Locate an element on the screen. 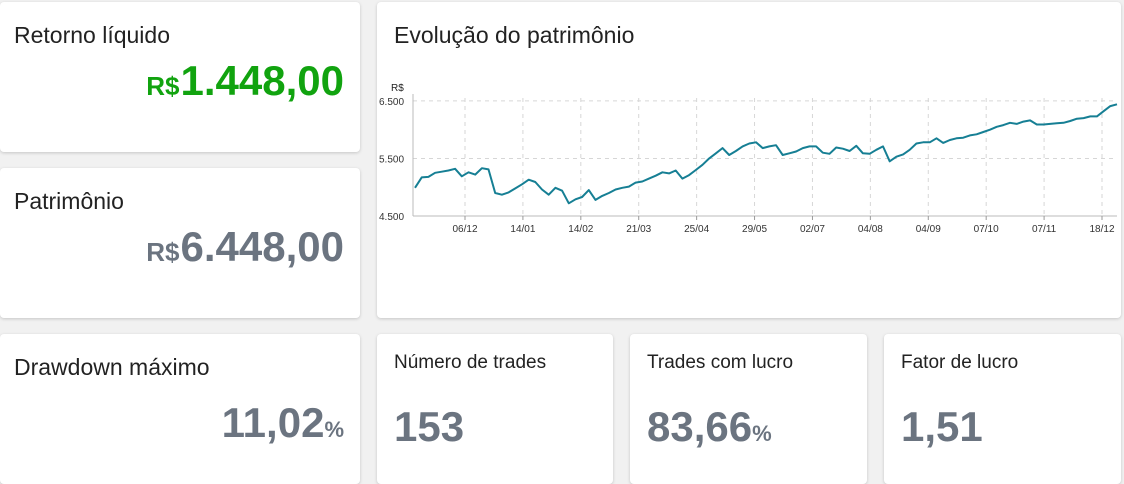 The width and height of the screenshot is (1124, 484). net-return-value: R$1.448,00 is located at coordinates (245, 81).